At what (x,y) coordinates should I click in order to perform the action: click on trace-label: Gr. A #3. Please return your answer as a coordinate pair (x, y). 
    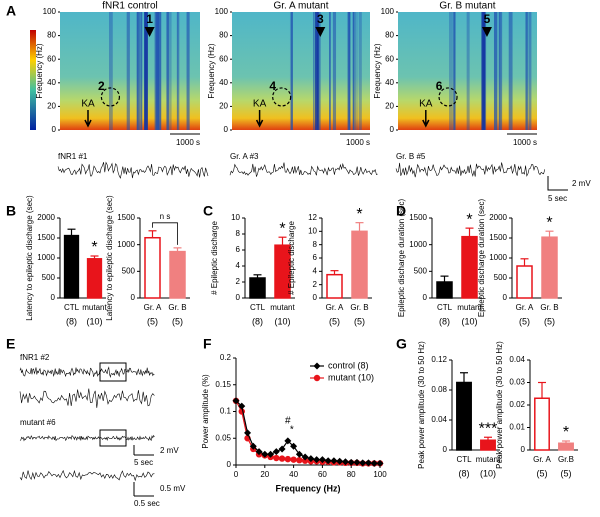
    Looking at the image, I should click on (244, 156).